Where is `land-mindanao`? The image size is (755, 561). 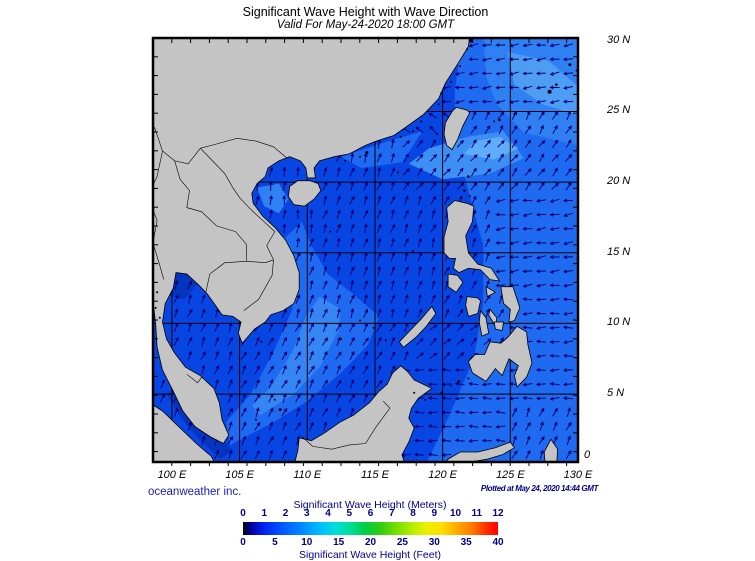 land-mindanao is located at coordinates (500, 356).